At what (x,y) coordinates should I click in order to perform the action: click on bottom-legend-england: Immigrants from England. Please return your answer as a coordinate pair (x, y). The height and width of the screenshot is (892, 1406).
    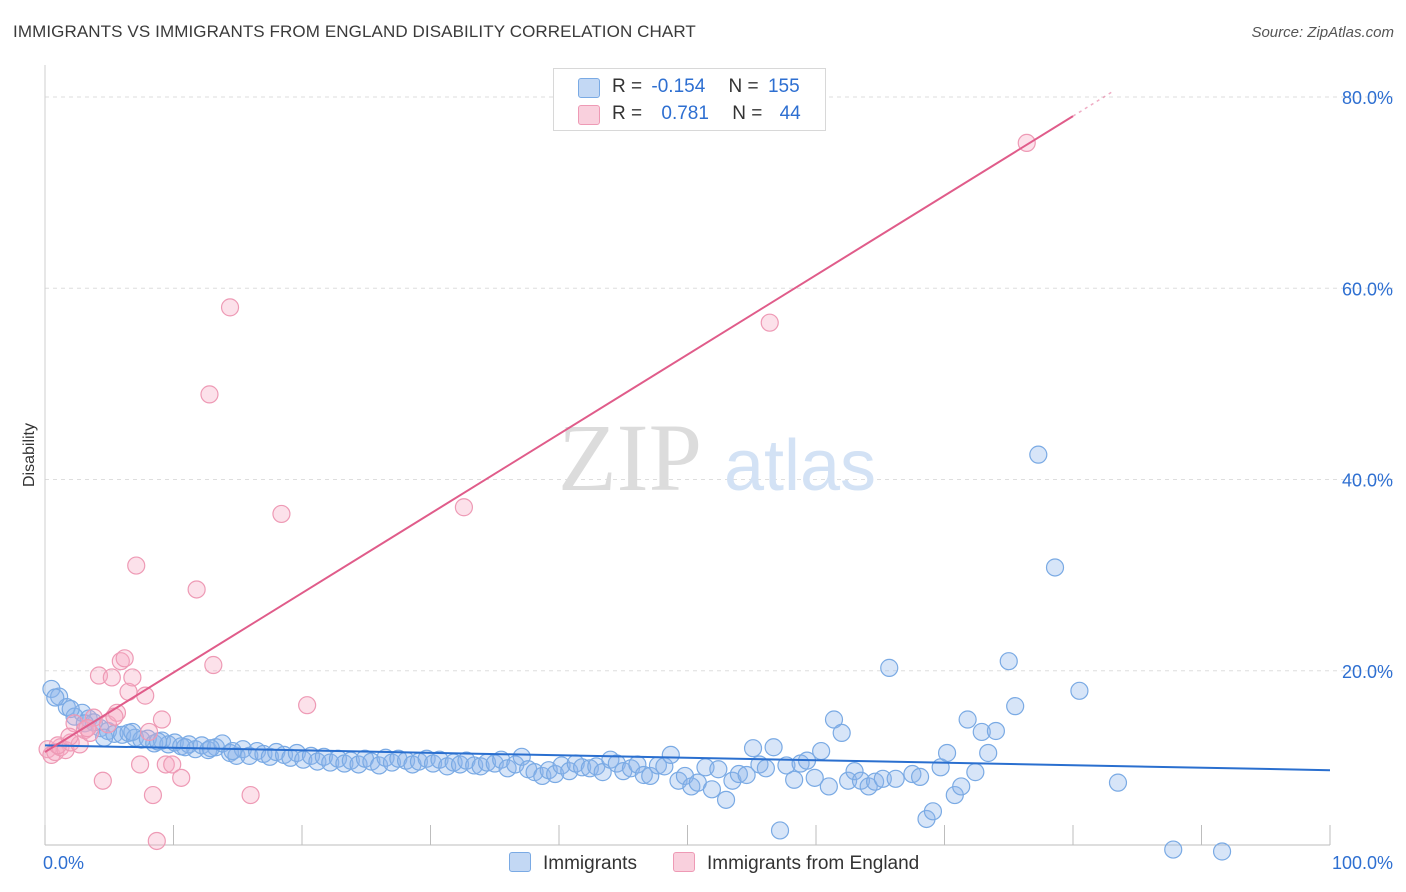
    Looking at the image, I should click on (796, 863).